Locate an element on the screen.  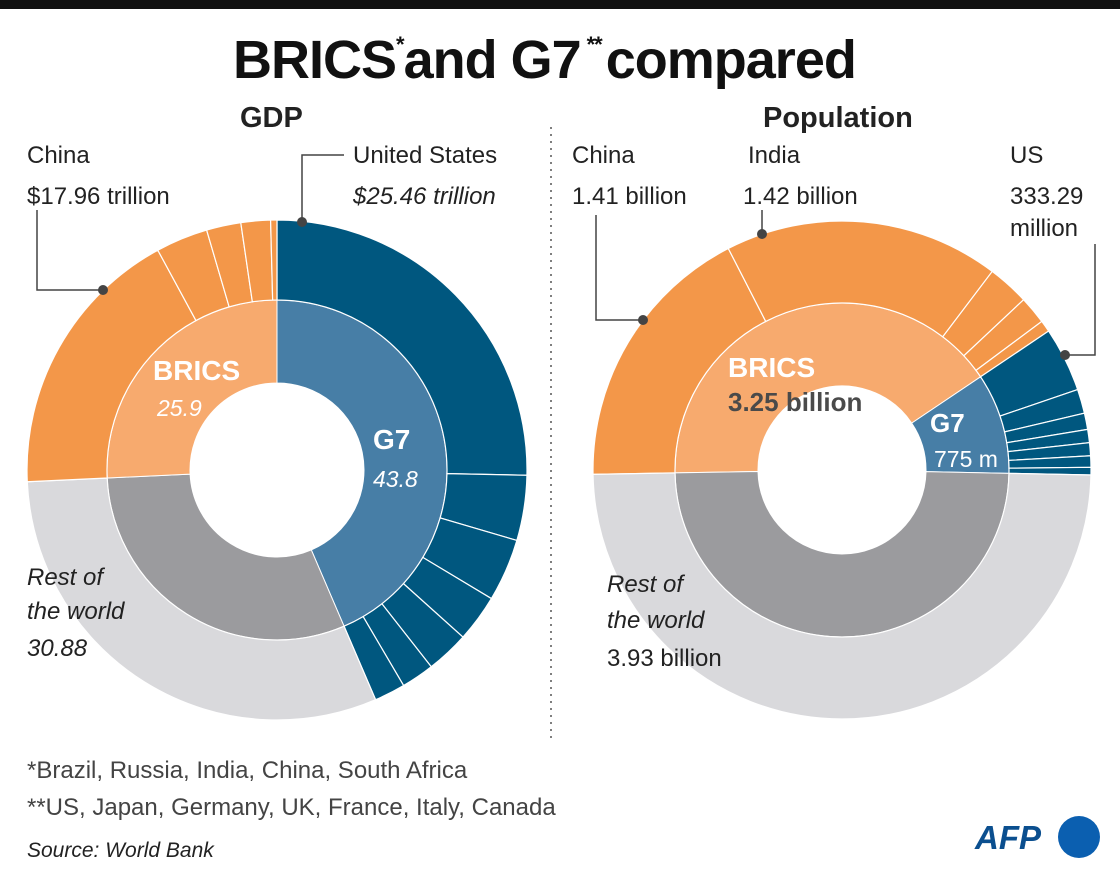
pop-rest-label-2: the world is located at coordinates (656, 620).